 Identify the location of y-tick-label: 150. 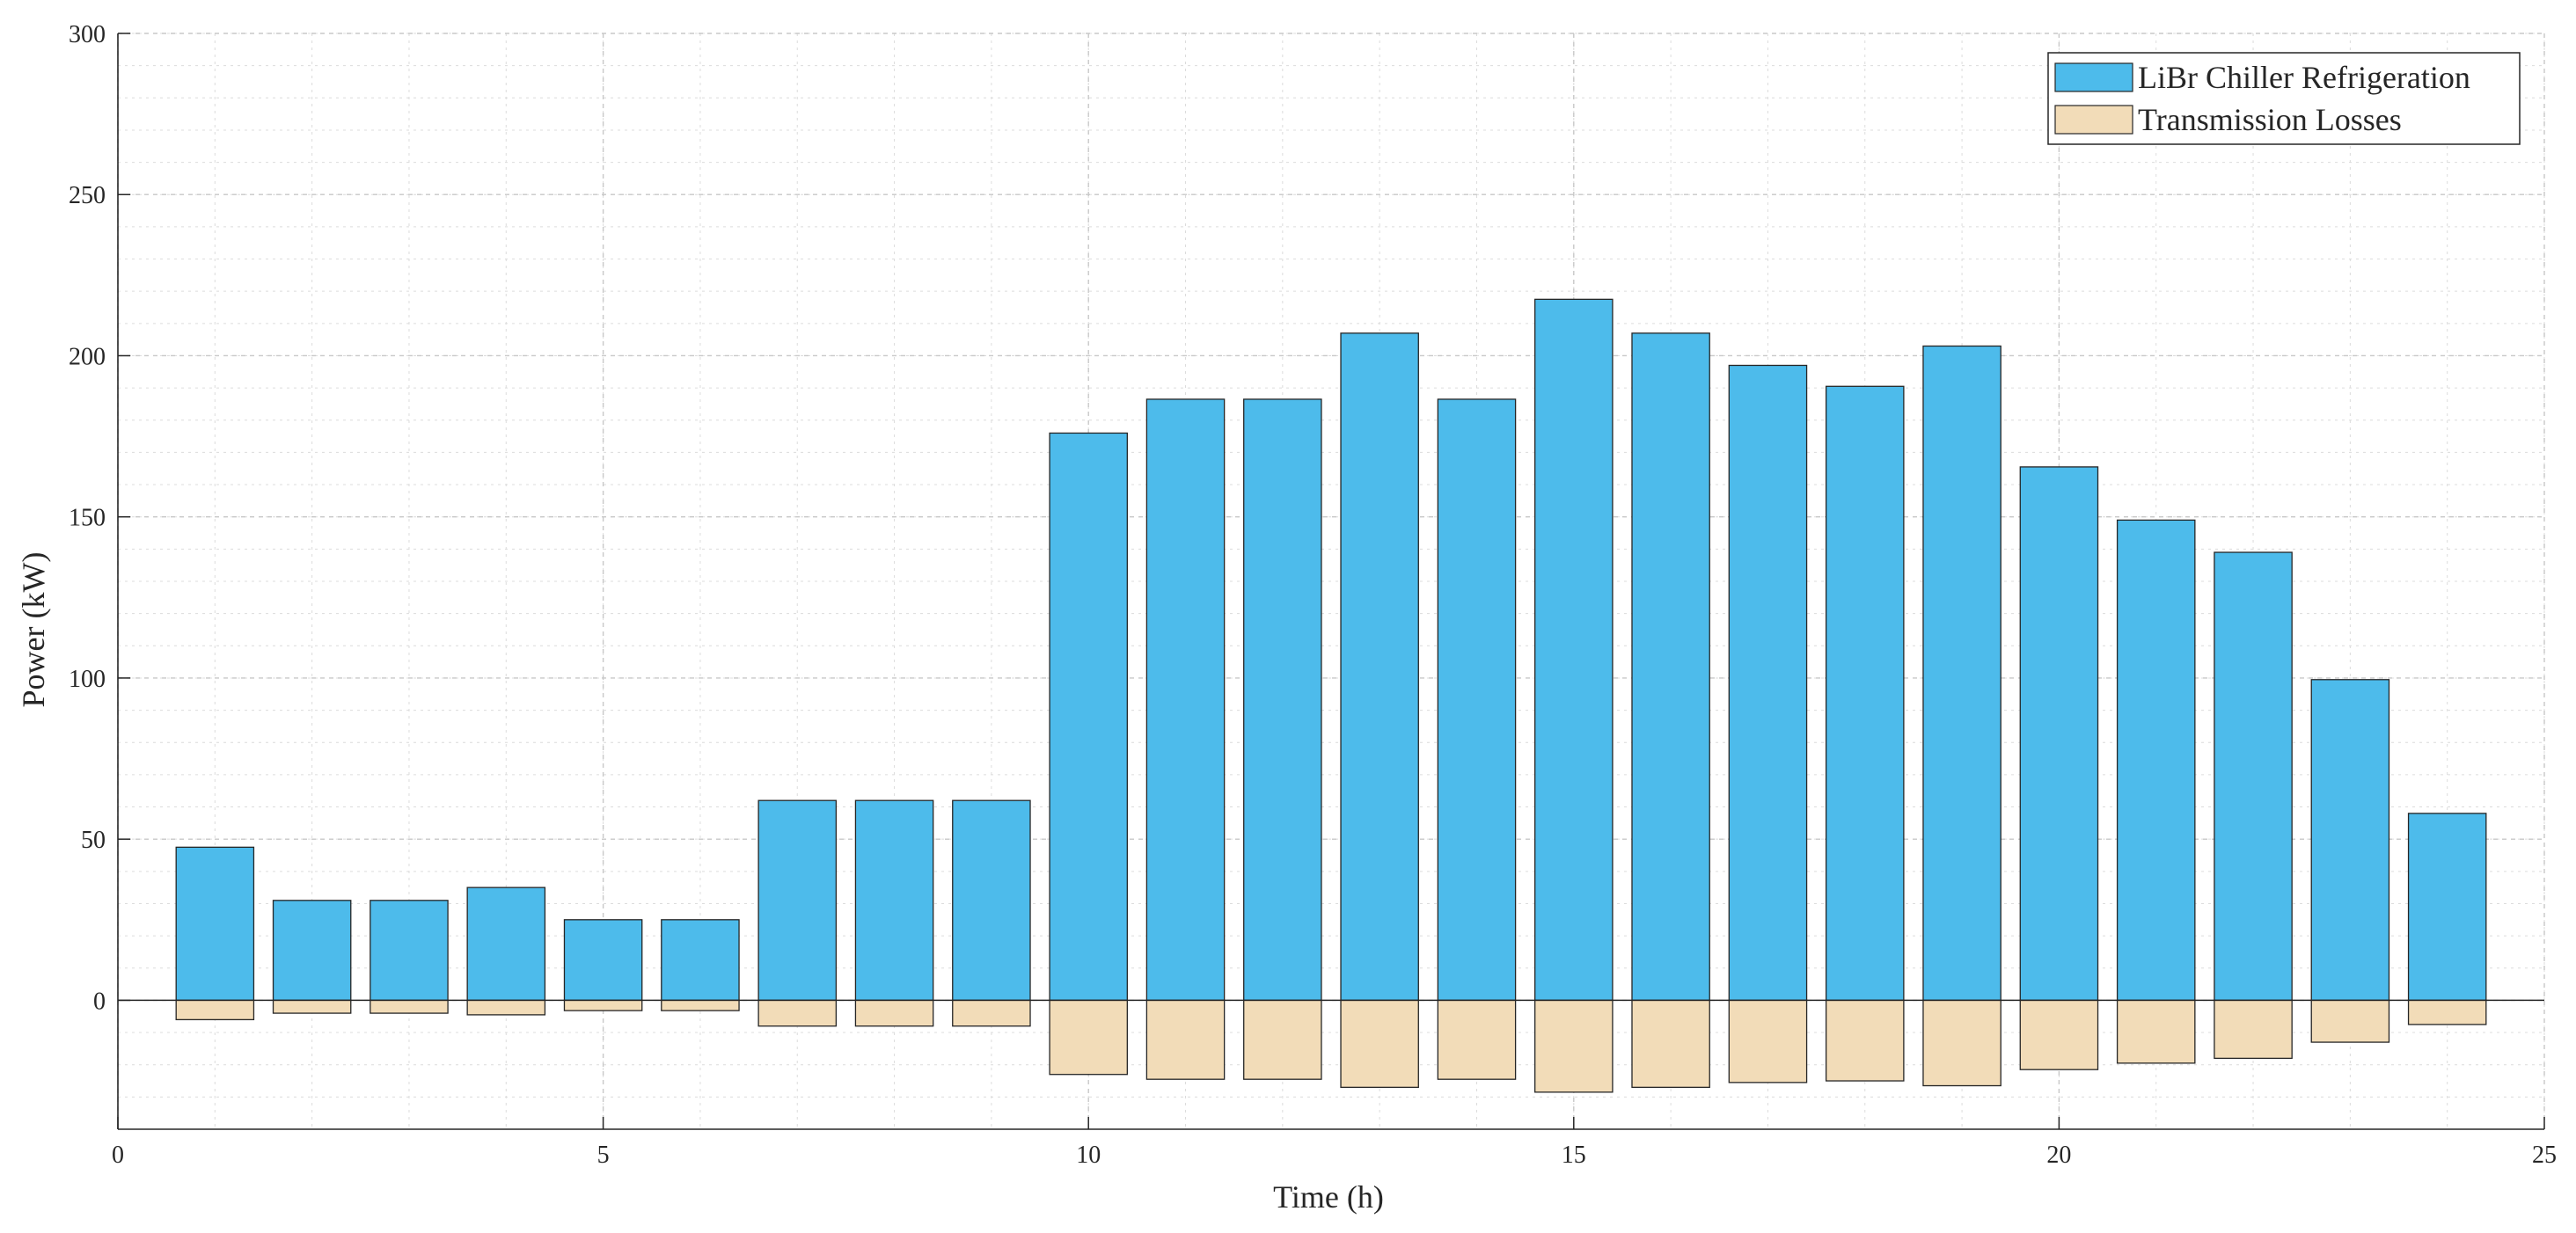
(87, 519).